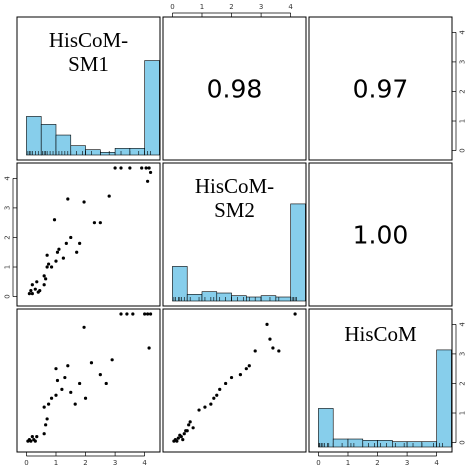 The width and height of the screenshot is (470, 470). What do you see at coordinates (234, 234) in the screenshot?
I see `panel-frame-r1c1` at bounding box center [234, 234].